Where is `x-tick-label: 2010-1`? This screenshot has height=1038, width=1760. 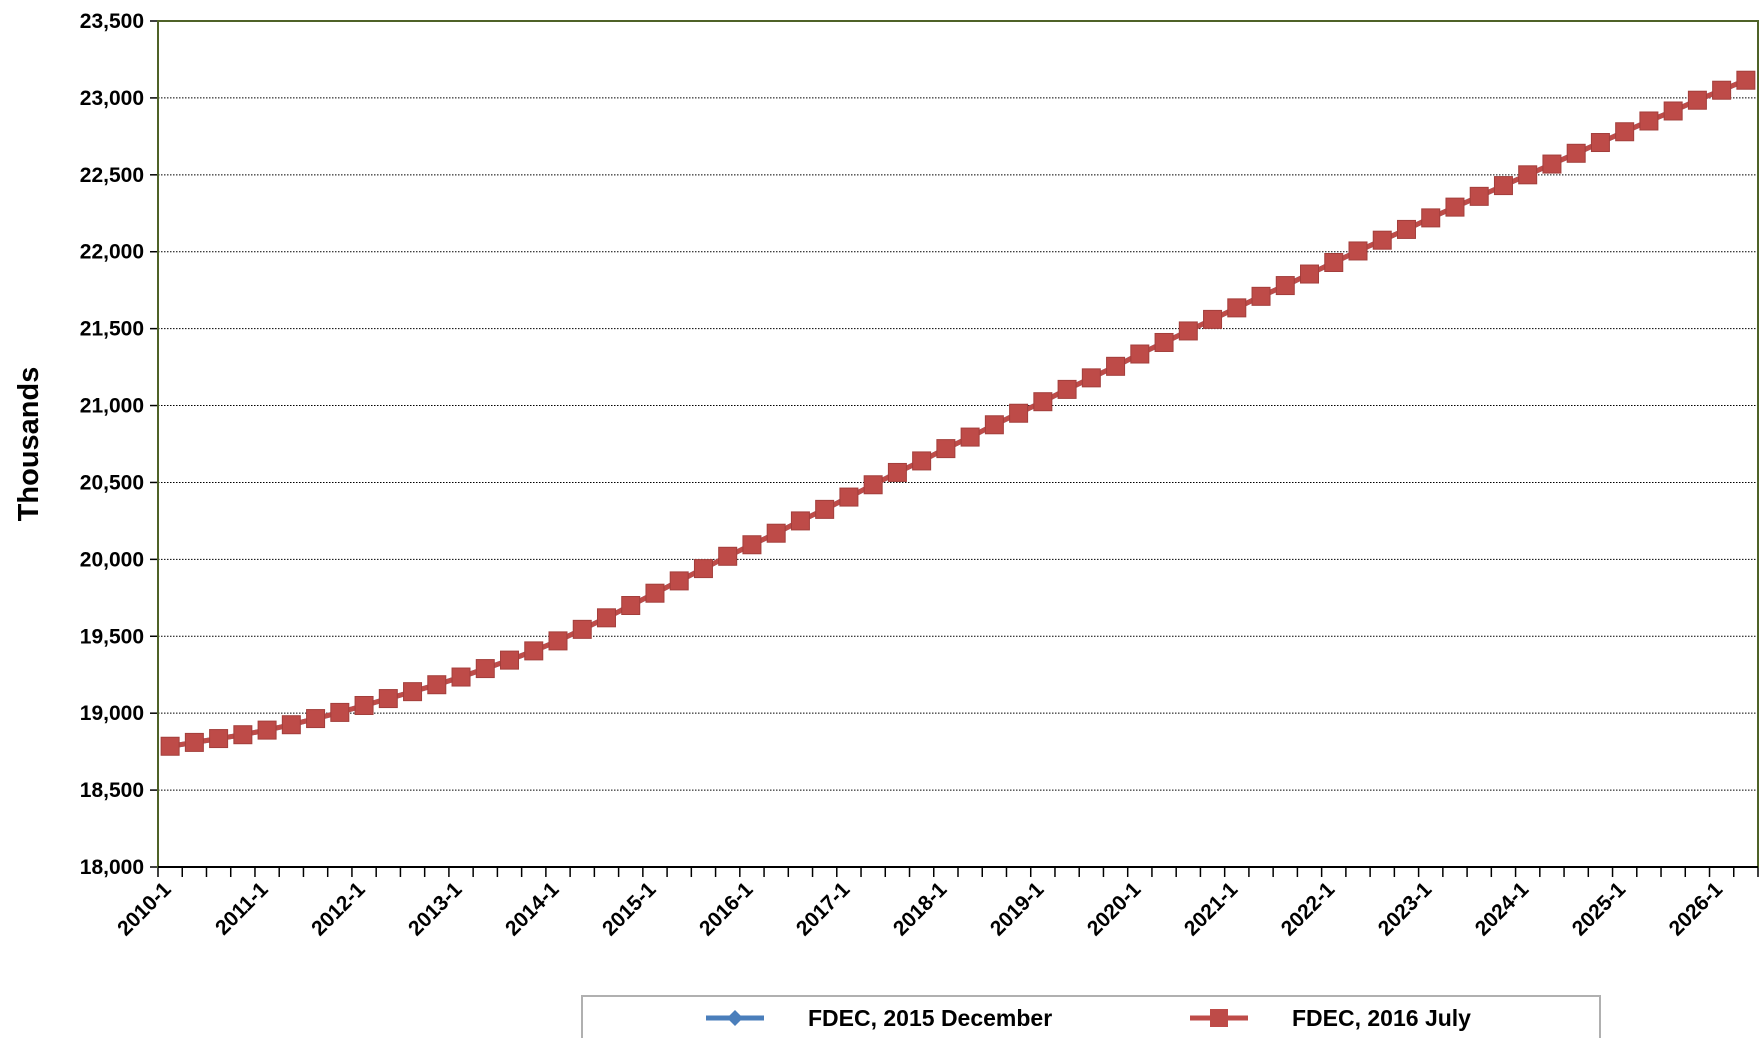 x-tick-label: 2010-1 is located at coordinates (144, 909).